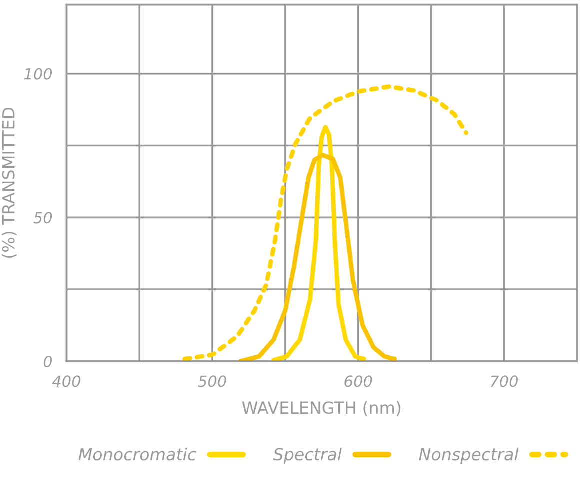 This screenshot has width=580, height=482. Describe the element at coordinates (48, 362) in the screenshot. I see `y-tick-label: 0` at that location.